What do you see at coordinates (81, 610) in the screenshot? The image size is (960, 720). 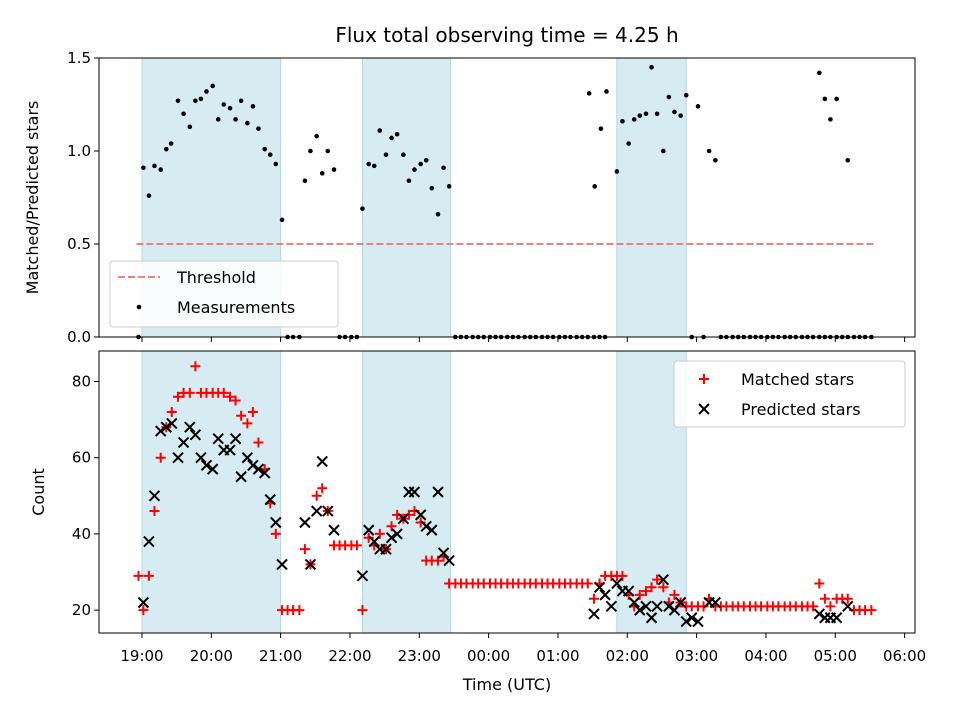 I see `y-tick-label: 20` at bounding box center [81, 610].